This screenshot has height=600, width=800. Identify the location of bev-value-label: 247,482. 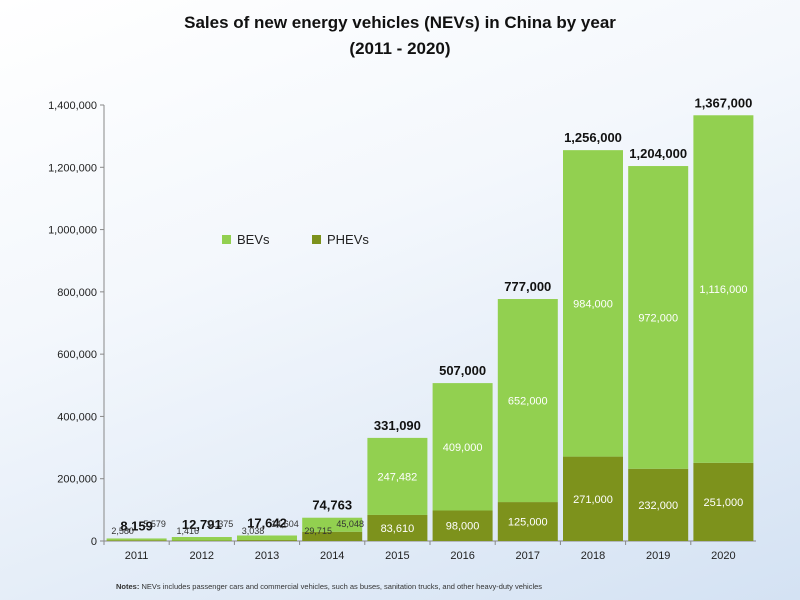
(398, 477).